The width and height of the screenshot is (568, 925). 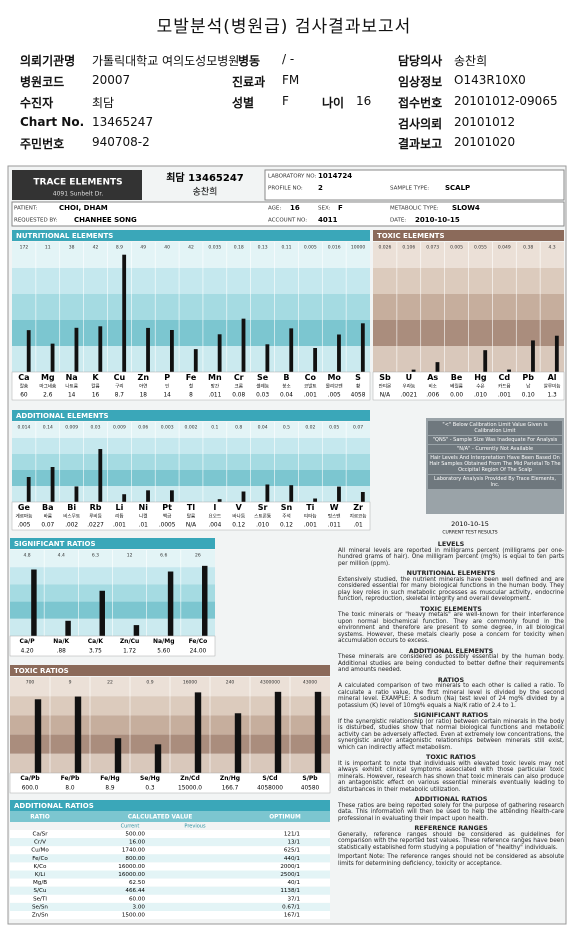 I want to click on scale-label: 0.5, so click(x=286, y=428).